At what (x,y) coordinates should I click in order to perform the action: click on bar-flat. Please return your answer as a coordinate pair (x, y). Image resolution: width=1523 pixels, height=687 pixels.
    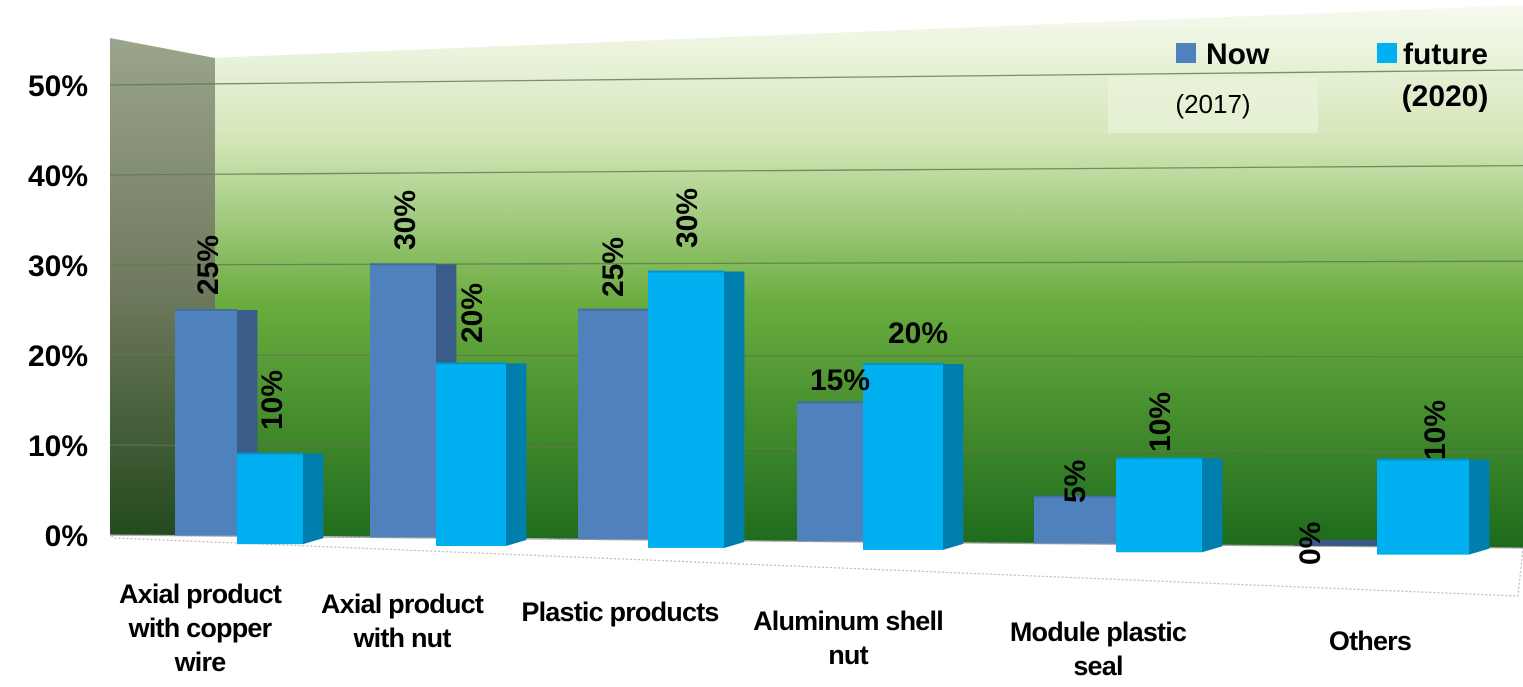
    Looking at the image, I should click on (1345, 542).